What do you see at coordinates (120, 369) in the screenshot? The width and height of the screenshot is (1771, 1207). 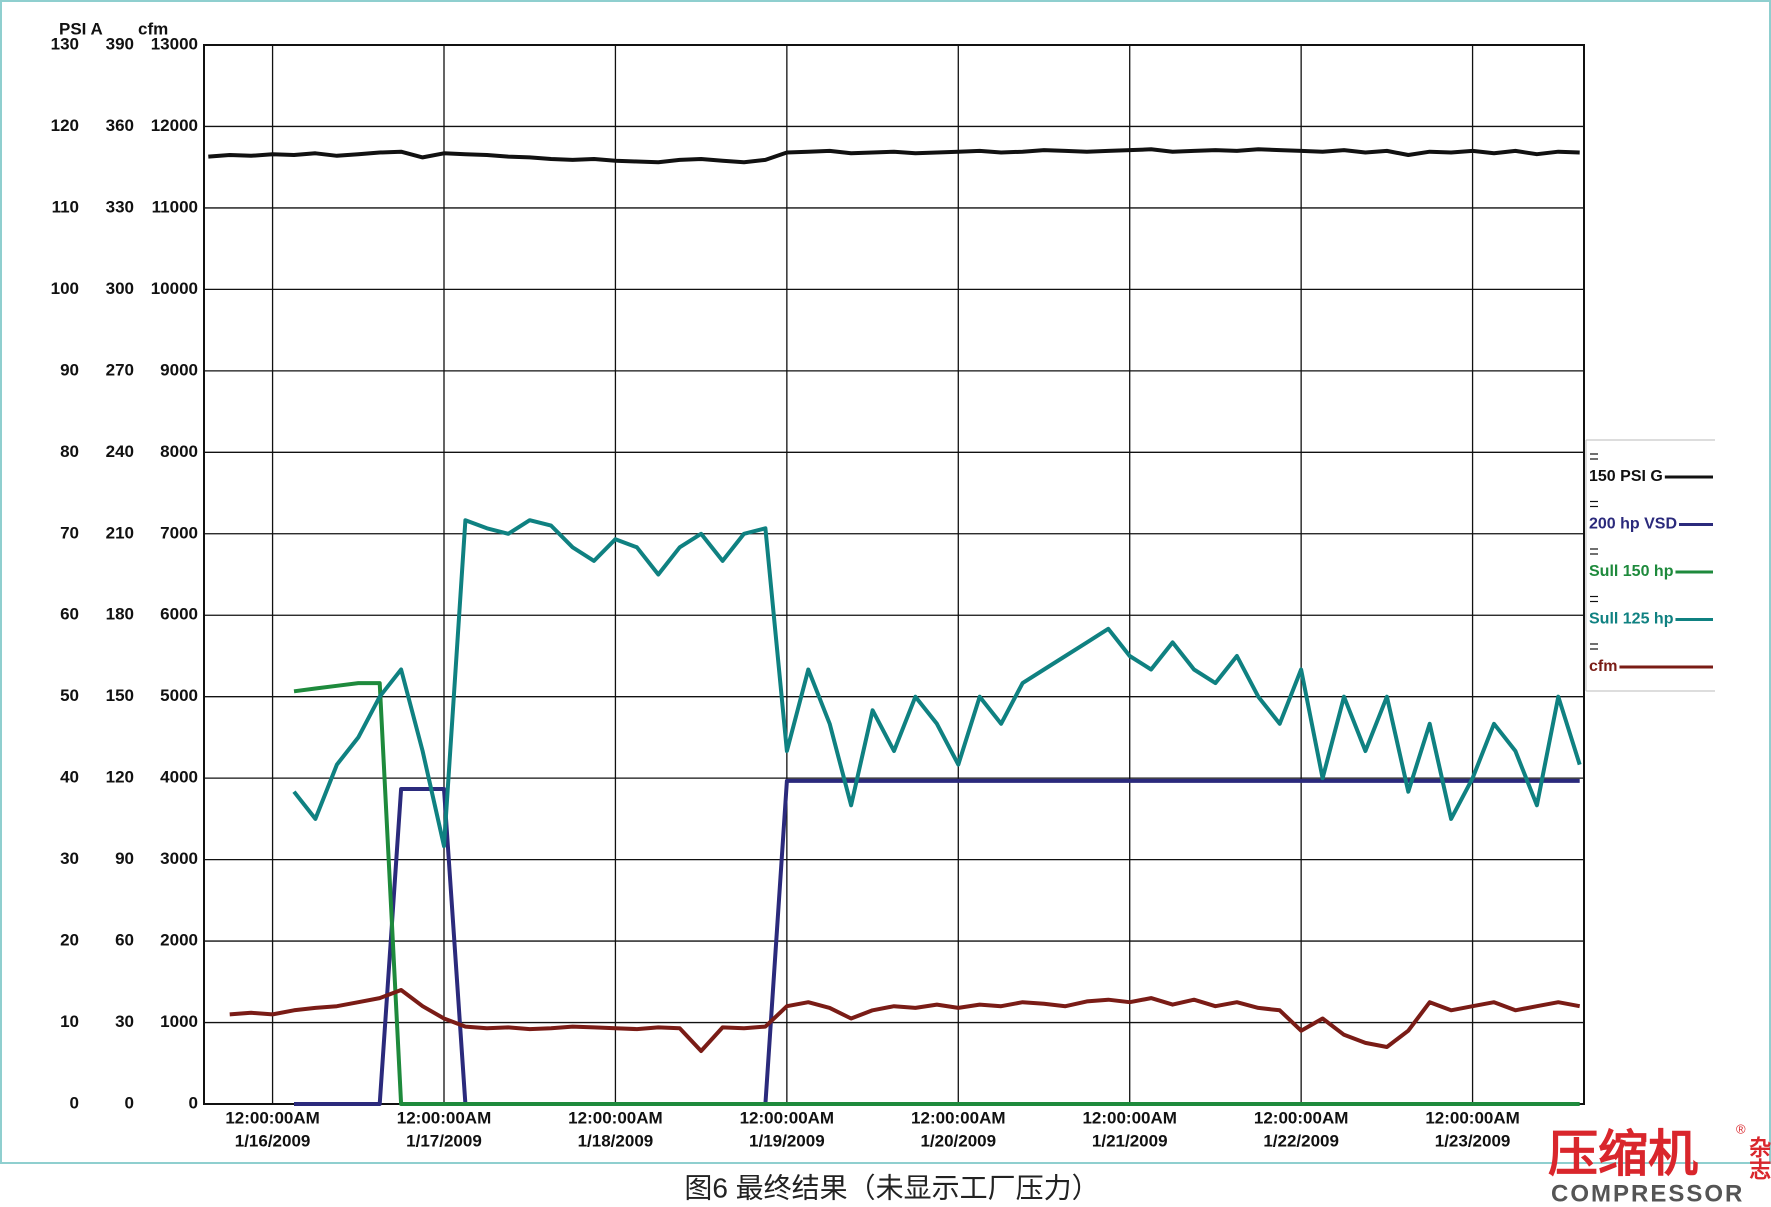 I see `y-tick-label: 270` at bounding box center [120, 369].